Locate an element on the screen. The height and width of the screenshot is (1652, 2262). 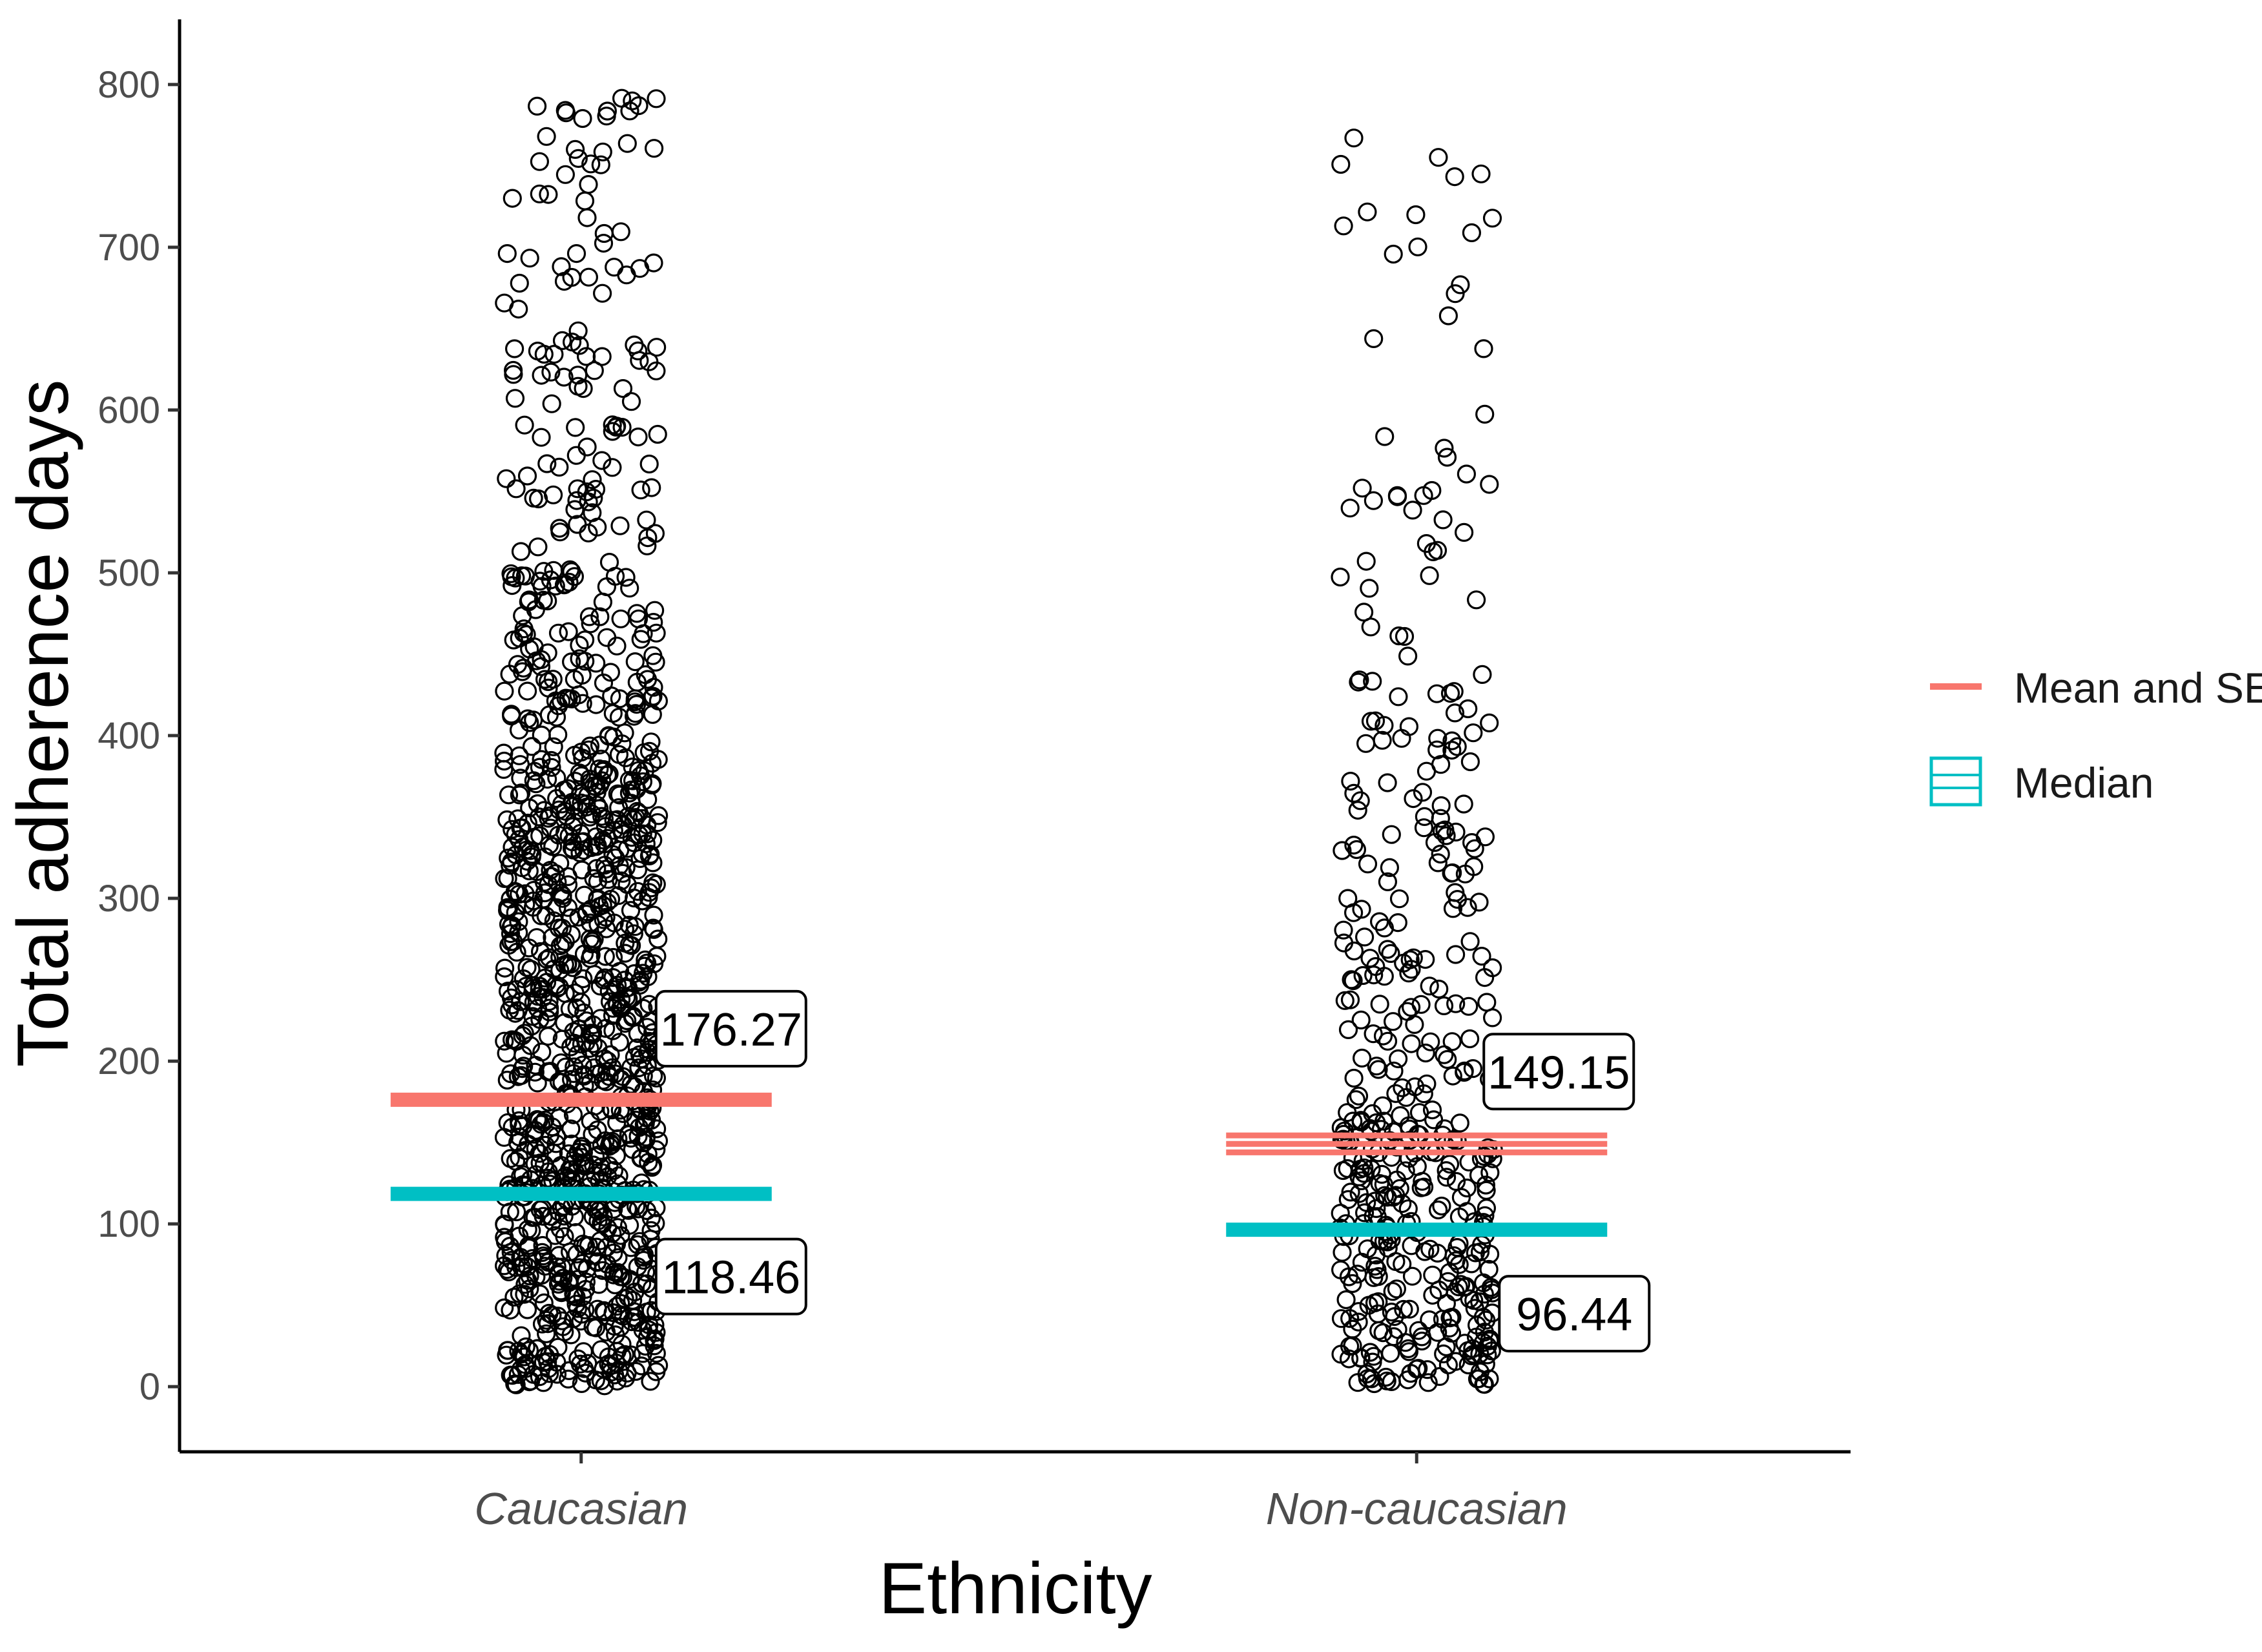
x-tick-label: Caucasian is located at coordinates (581, 1509).